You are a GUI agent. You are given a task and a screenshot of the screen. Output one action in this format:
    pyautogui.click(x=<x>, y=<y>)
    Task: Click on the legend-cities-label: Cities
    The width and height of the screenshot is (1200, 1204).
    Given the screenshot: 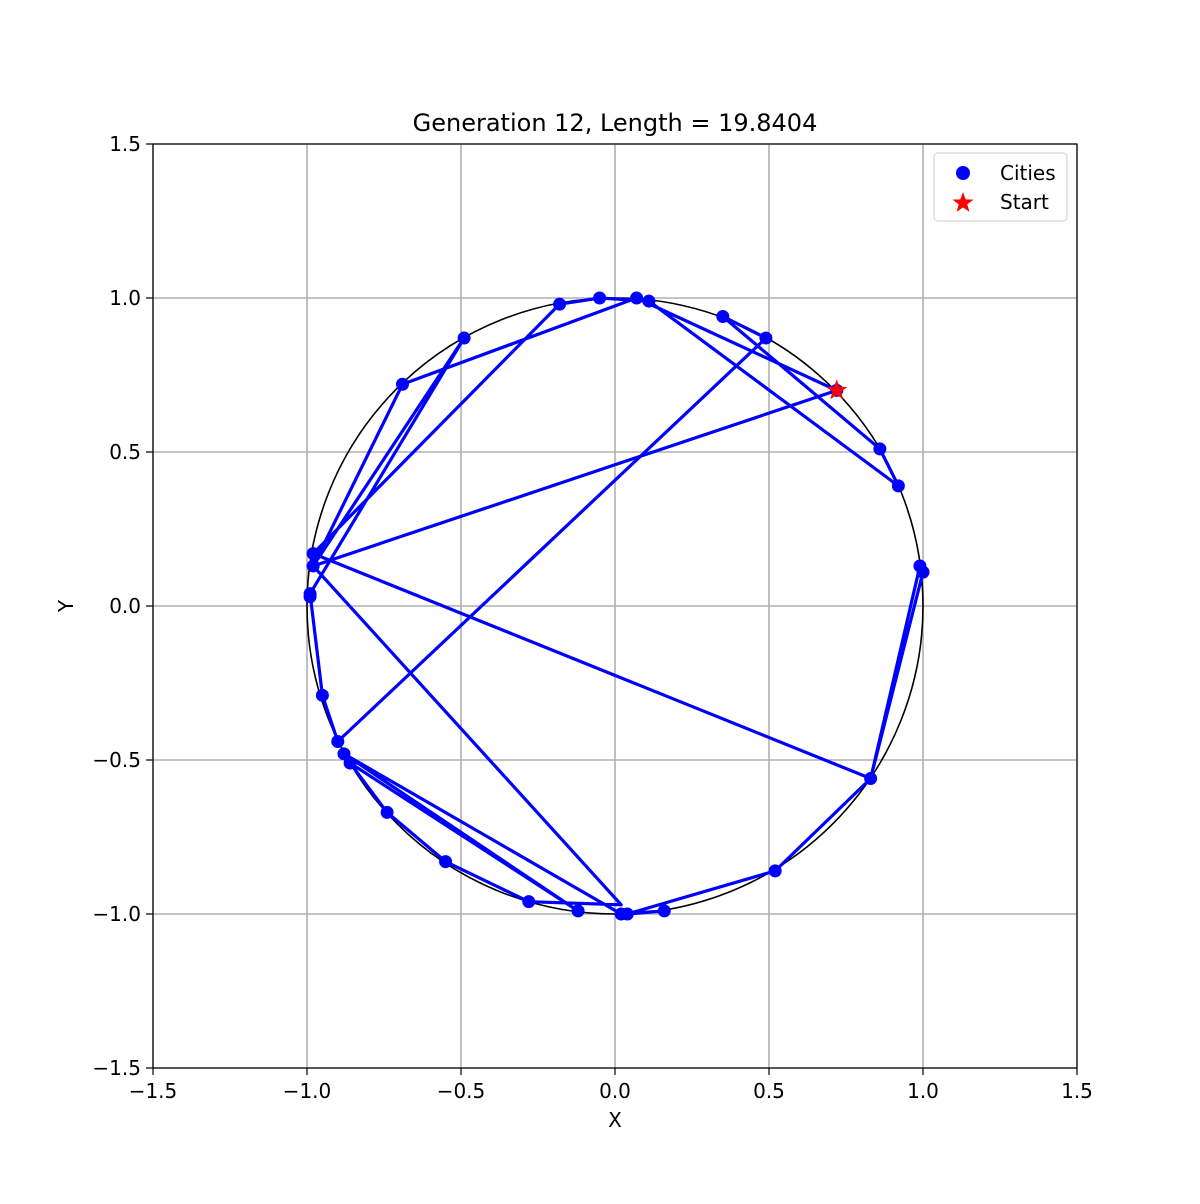 What is the action you would take?
    pyautogui.click(x=1028, y=173)
    